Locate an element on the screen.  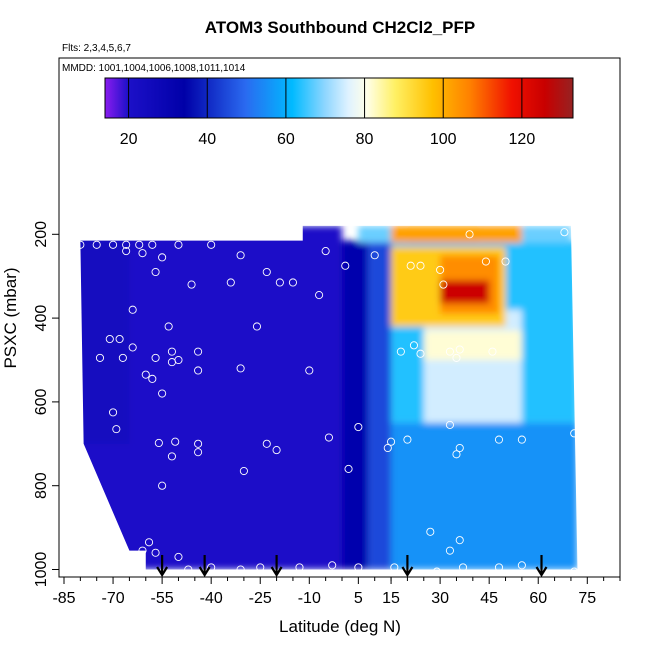
profile-arrows is located at coordinates (352, 566).